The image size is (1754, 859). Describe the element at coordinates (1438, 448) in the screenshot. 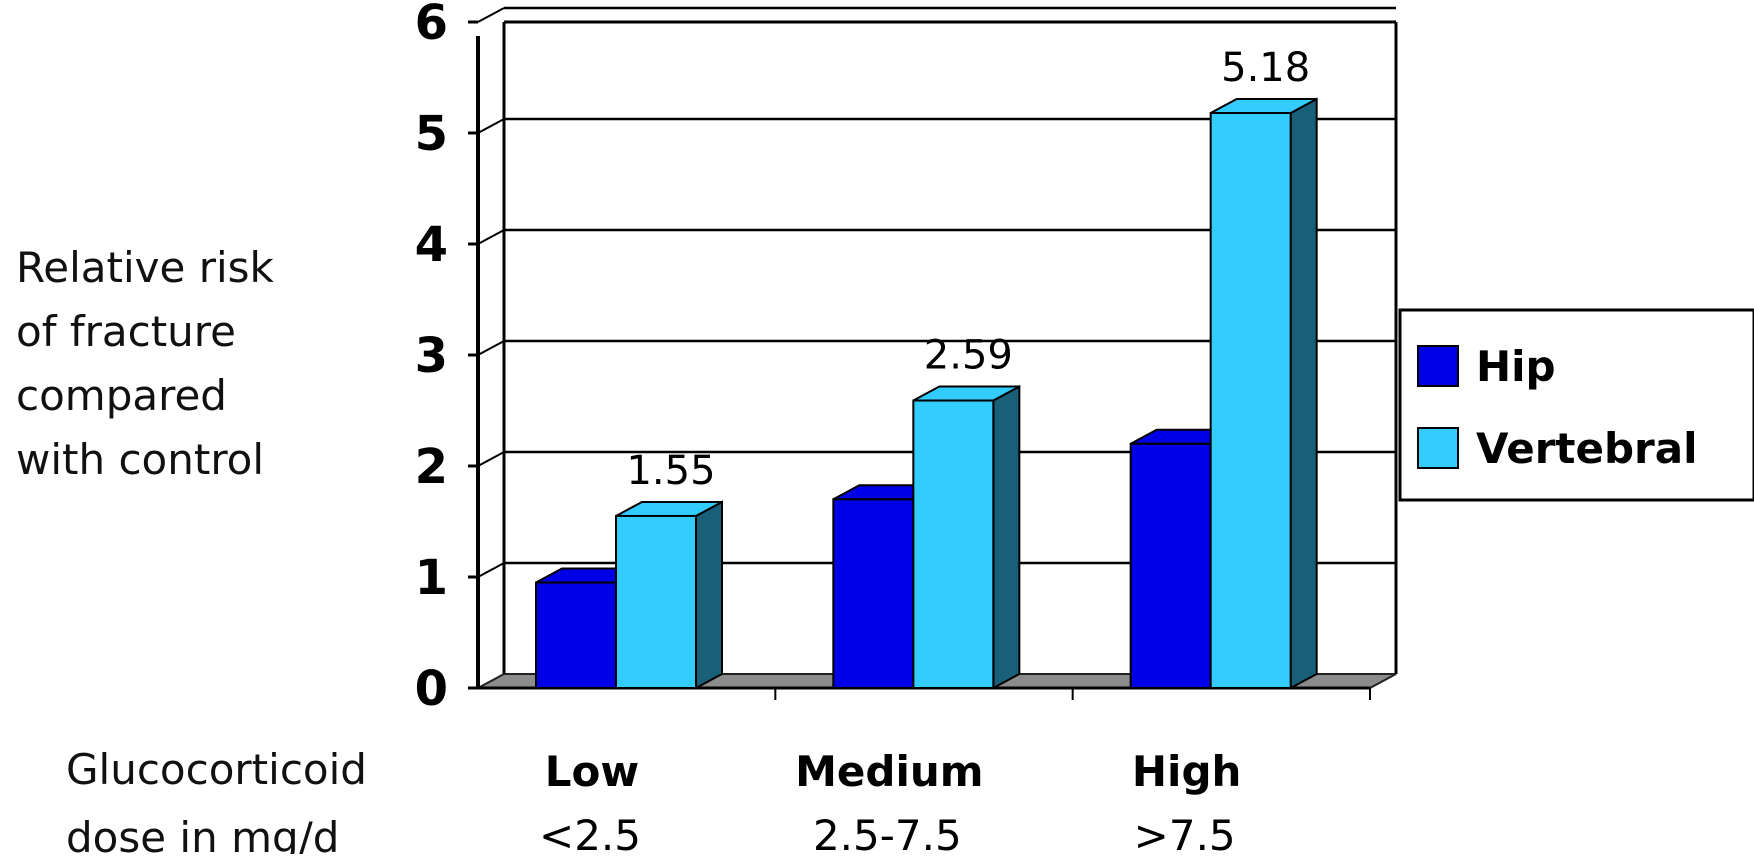

I see `legend-swatch-vertebral` at that location.